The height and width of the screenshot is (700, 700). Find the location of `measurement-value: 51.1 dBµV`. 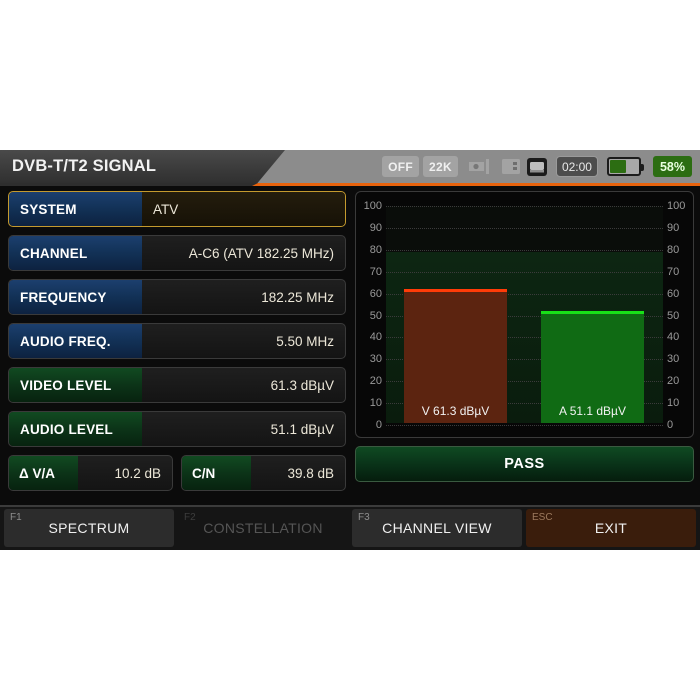

measurement-value: 51.1 dBµV is located at coordinates (302, 429).